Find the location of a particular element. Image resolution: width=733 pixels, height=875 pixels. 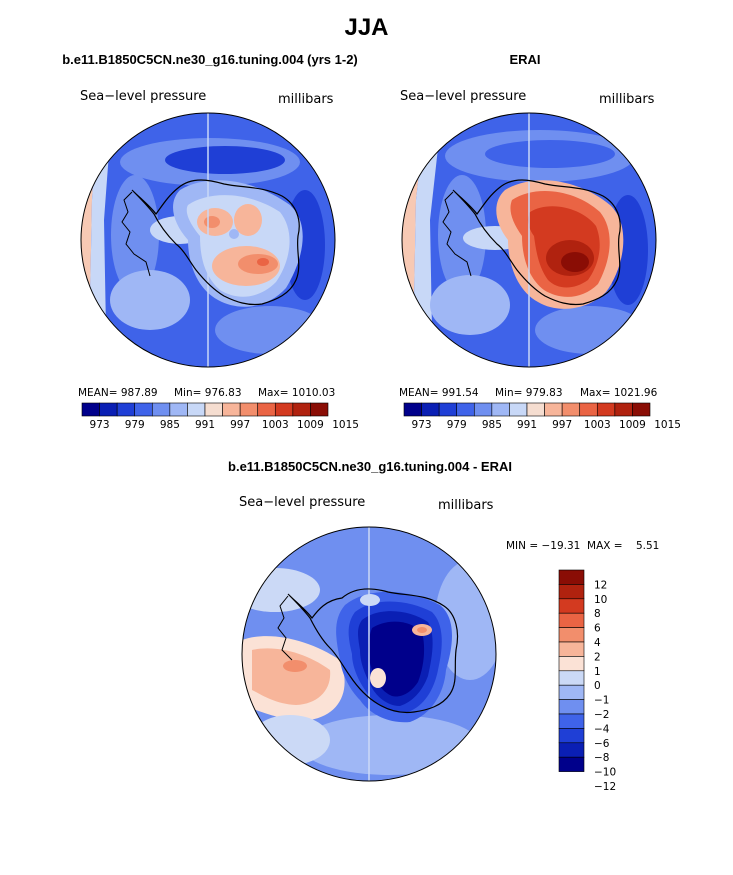

diff-colorbar-tick-label: 10 is located at coordinates (600, 600).